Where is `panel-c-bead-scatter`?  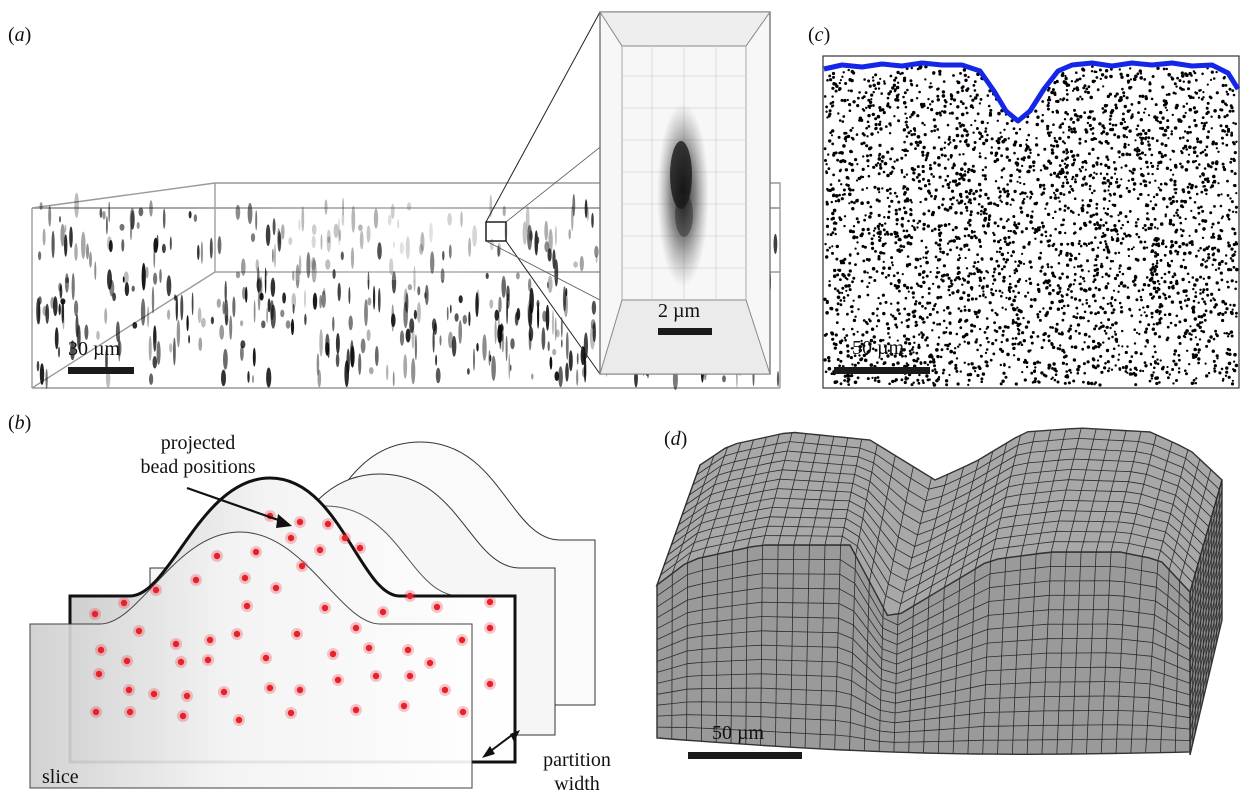
panel-c-bead-scatter is located at coordinates (1031, 222).